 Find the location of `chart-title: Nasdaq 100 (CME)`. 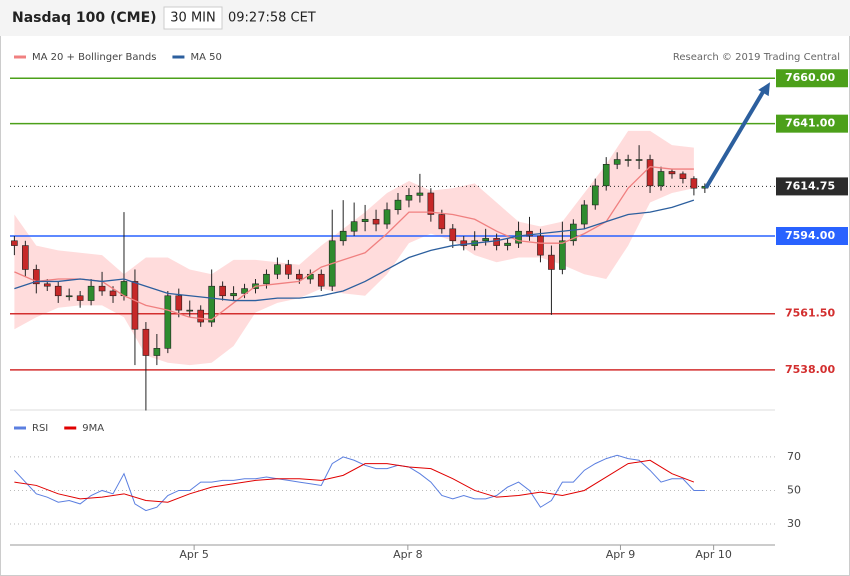

chart-title: Nasdaq 100 (CME) is located at coordinates (84, 18).